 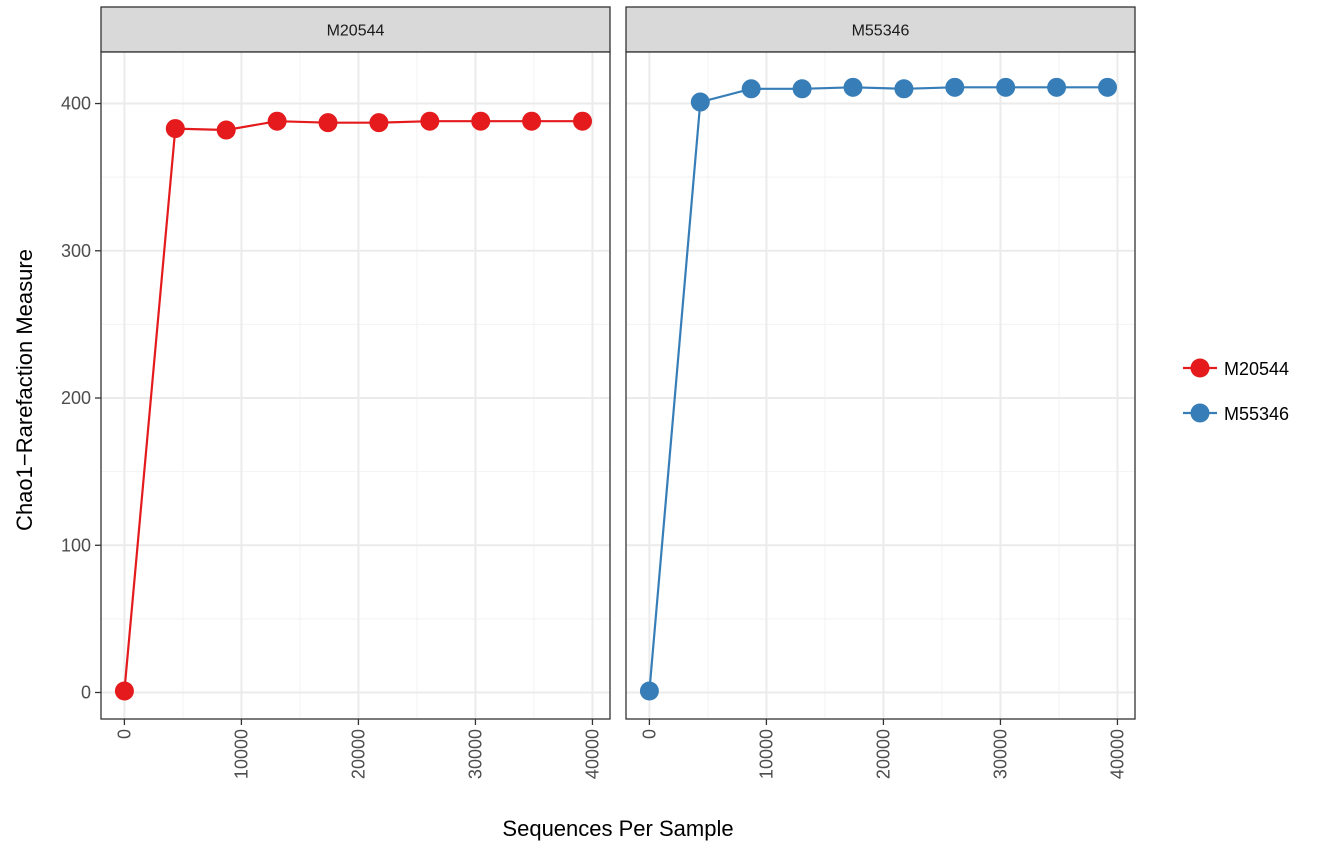 I want to click on strip-label: M20544, so click(x=356, y=31).